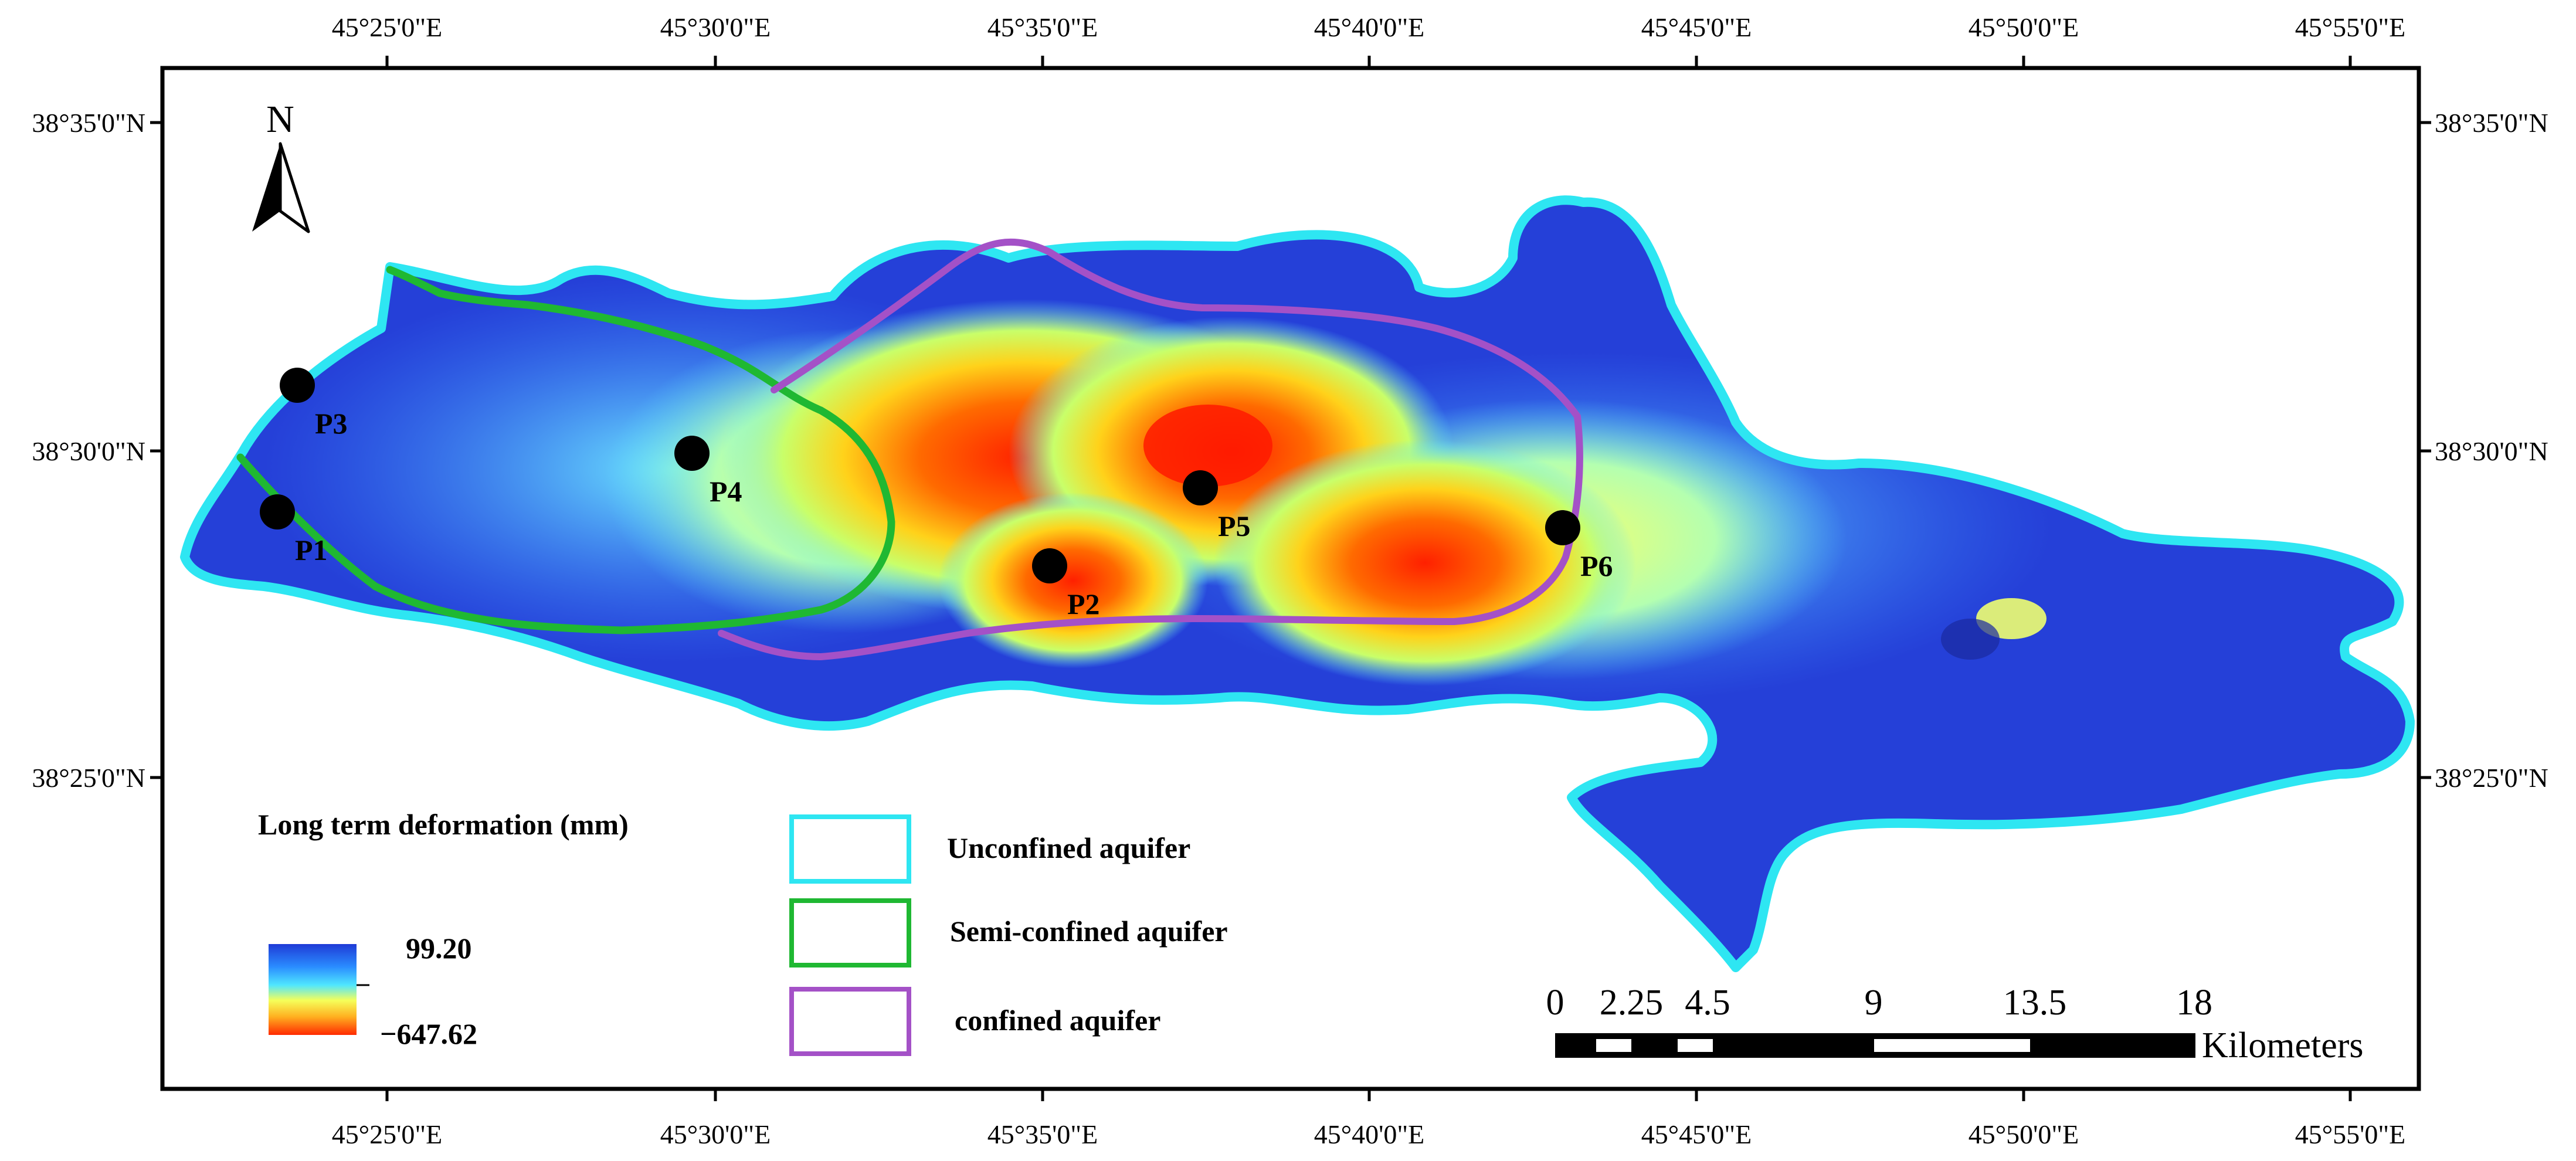 This screenshot has height=1161, width=2576. Describe the element at coordinates (277, 511) in the screenshot. I see `point-p1-marker` at that location.